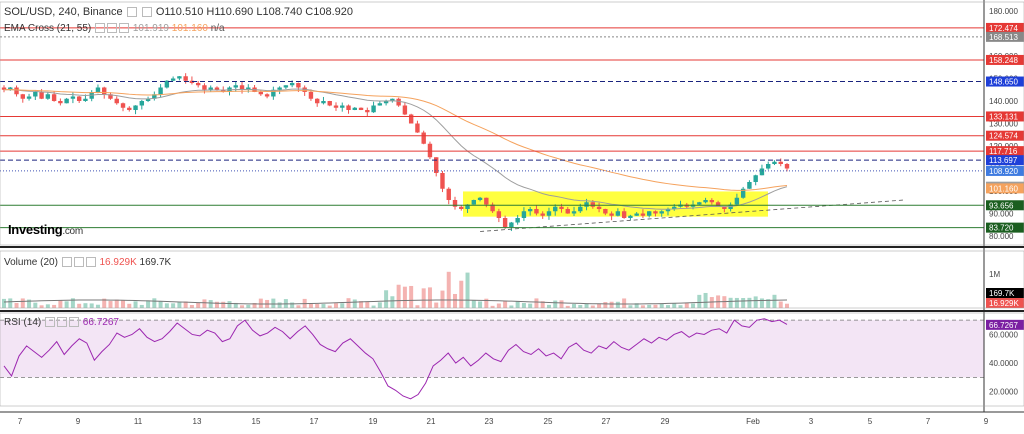  I want to click on level-tag-label: 108.920, so click(1003, 171).